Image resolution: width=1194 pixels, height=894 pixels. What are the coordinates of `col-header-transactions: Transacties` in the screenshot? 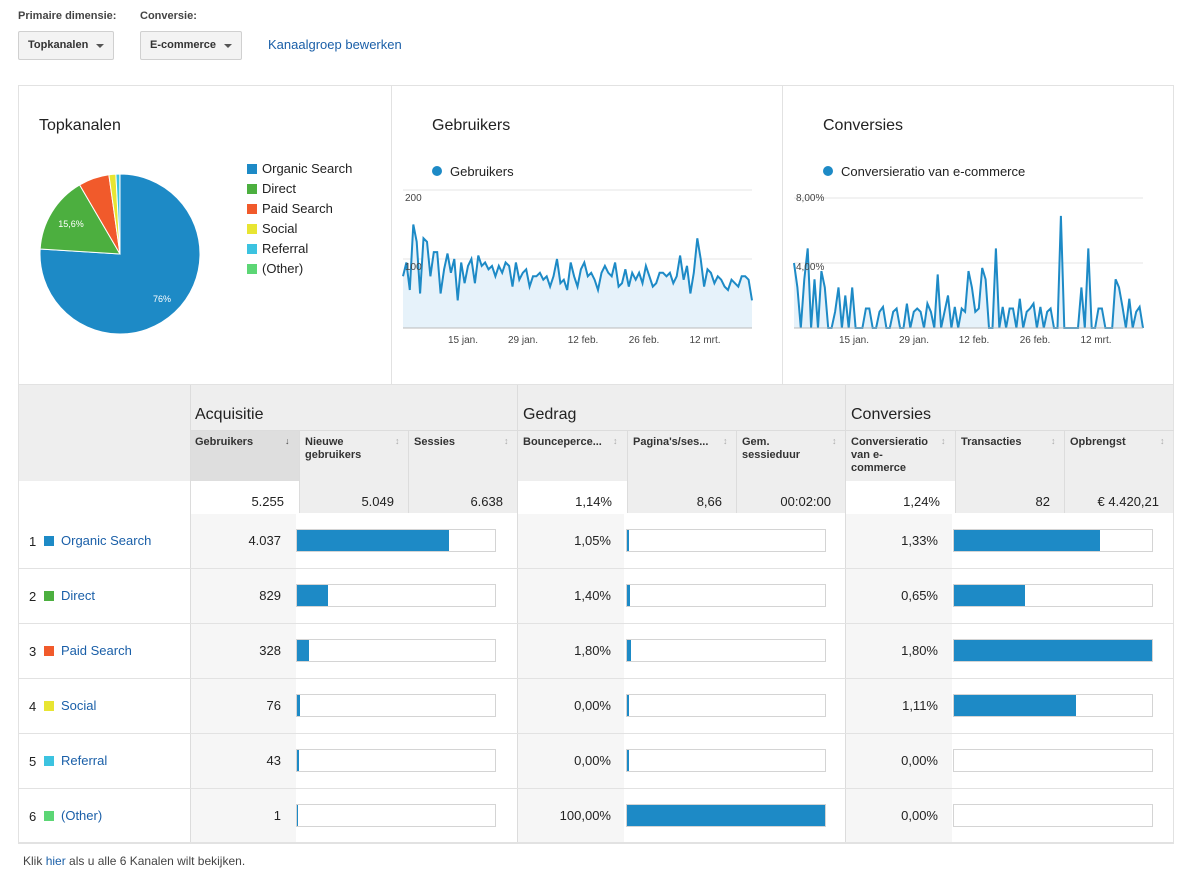 It's located at (991, 442).